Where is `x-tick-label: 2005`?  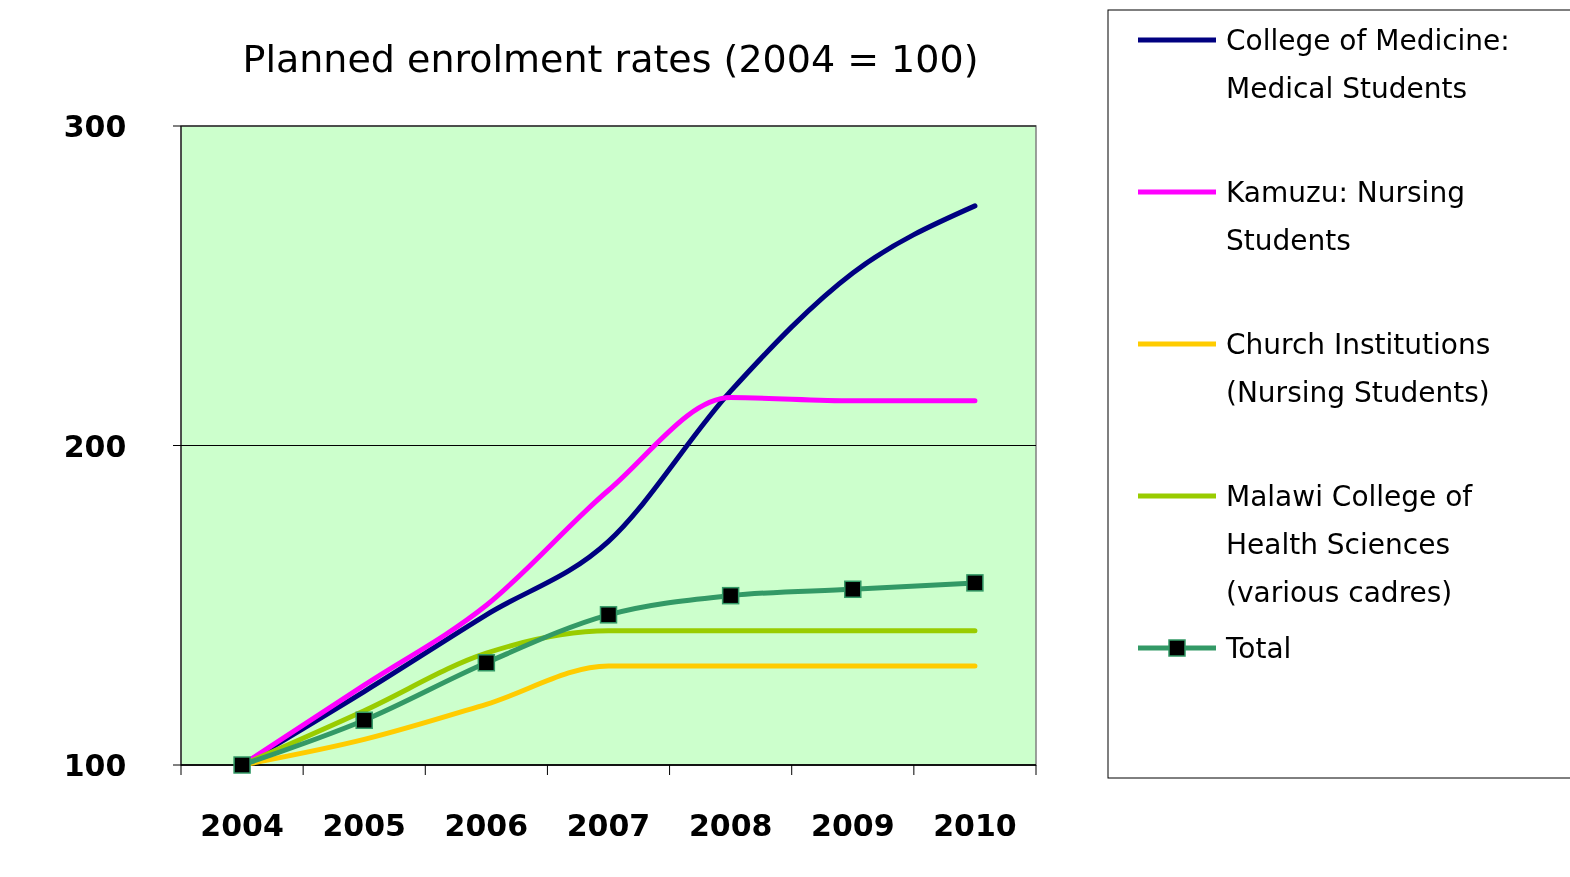 x-tick-label: 2005 is located at coordinates (364, 825).